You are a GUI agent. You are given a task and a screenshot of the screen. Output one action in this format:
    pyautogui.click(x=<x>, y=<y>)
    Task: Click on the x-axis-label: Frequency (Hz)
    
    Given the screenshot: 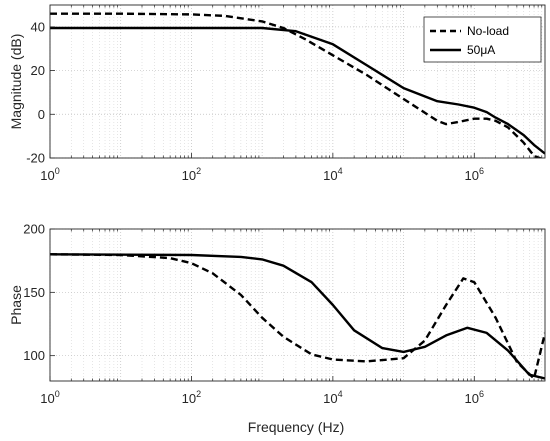 What is the action you would take?
    pyautogui.click(x=296, y=427)
    